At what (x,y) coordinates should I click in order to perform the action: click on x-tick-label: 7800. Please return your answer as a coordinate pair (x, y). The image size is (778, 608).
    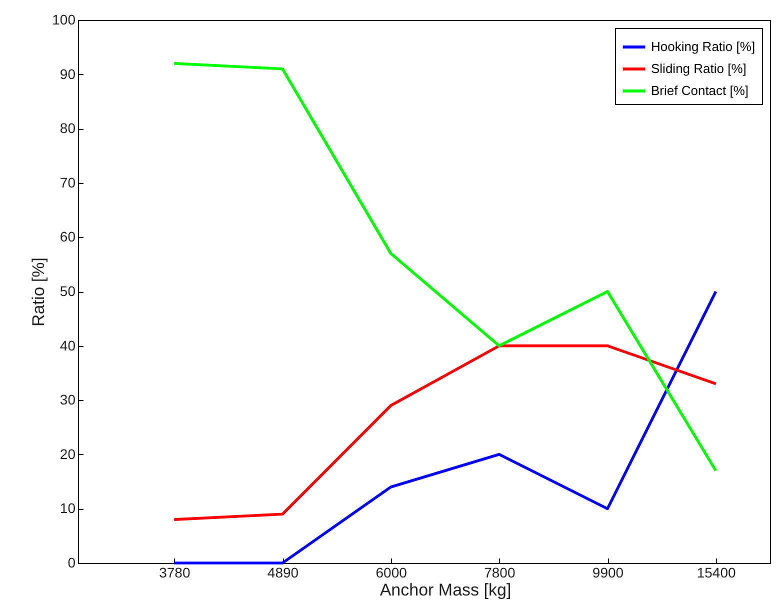
    Looking at the image, I should click on (500, 572).